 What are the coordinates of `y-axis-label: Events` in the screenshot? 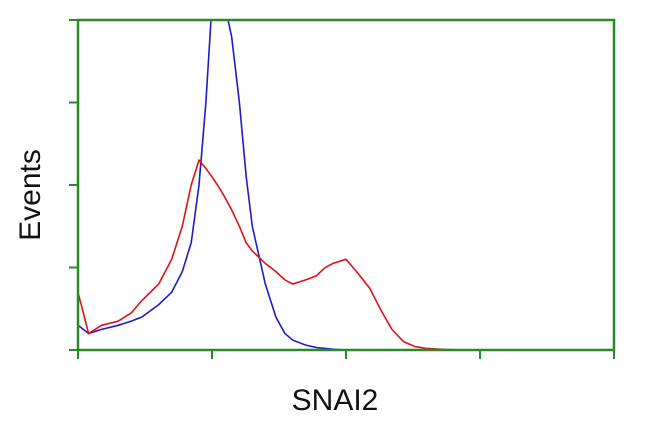 It's located at (30, 195).